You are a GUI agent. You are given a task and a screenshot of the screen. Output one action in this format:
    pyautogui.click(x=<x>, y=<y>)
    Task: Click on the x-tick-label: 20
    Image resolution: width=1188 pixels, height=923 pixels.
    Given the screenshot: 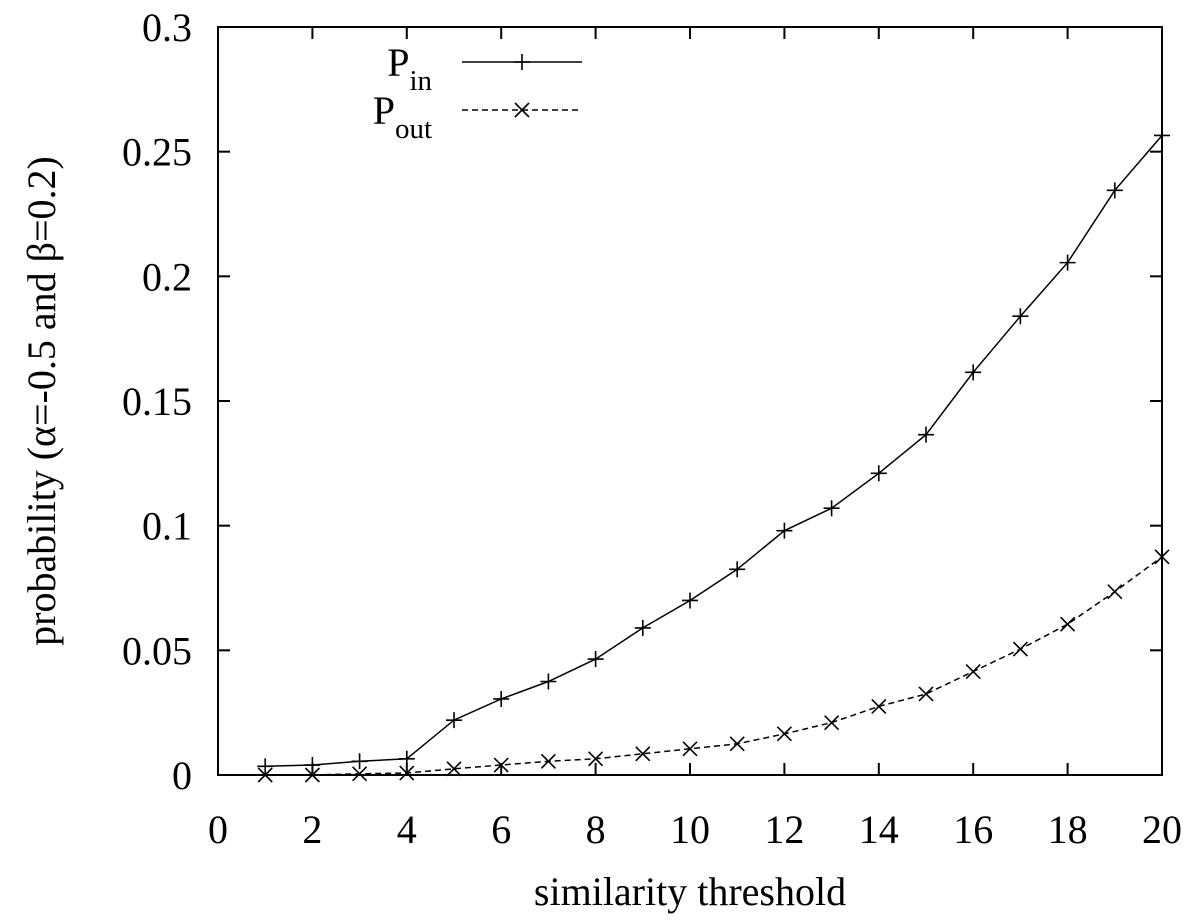 What is the action you would take?
    pyautogui.click(x=1162, y=829)
    